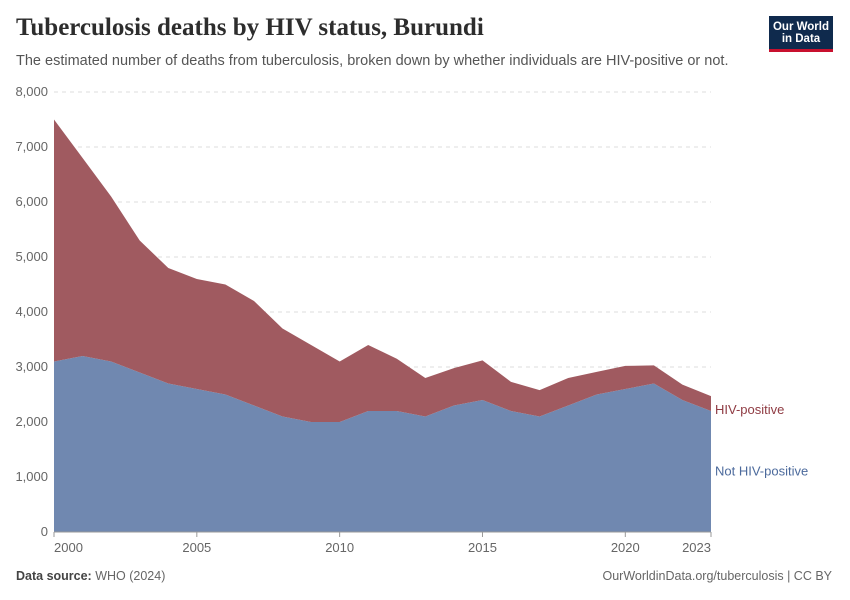  What do you see at coordinates (339, 547) in the screenshot?
I see `x-tick-label: 2010` at bounding box center [339, 547].